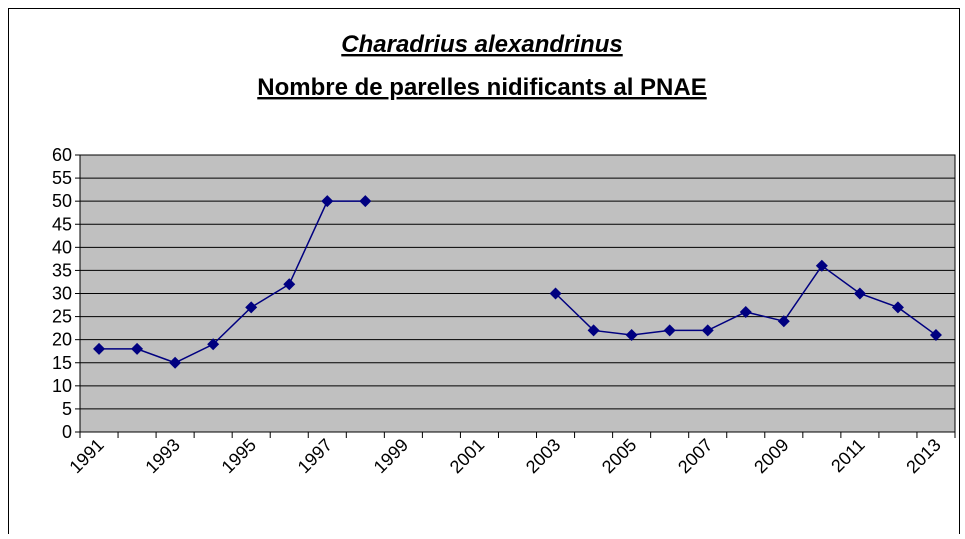 This screenshot has width=965, height=539. What do you see at coordinates (62, 270) in the screenshot?
I see `y-tick-label: 35` at bounding box center [62, 270].